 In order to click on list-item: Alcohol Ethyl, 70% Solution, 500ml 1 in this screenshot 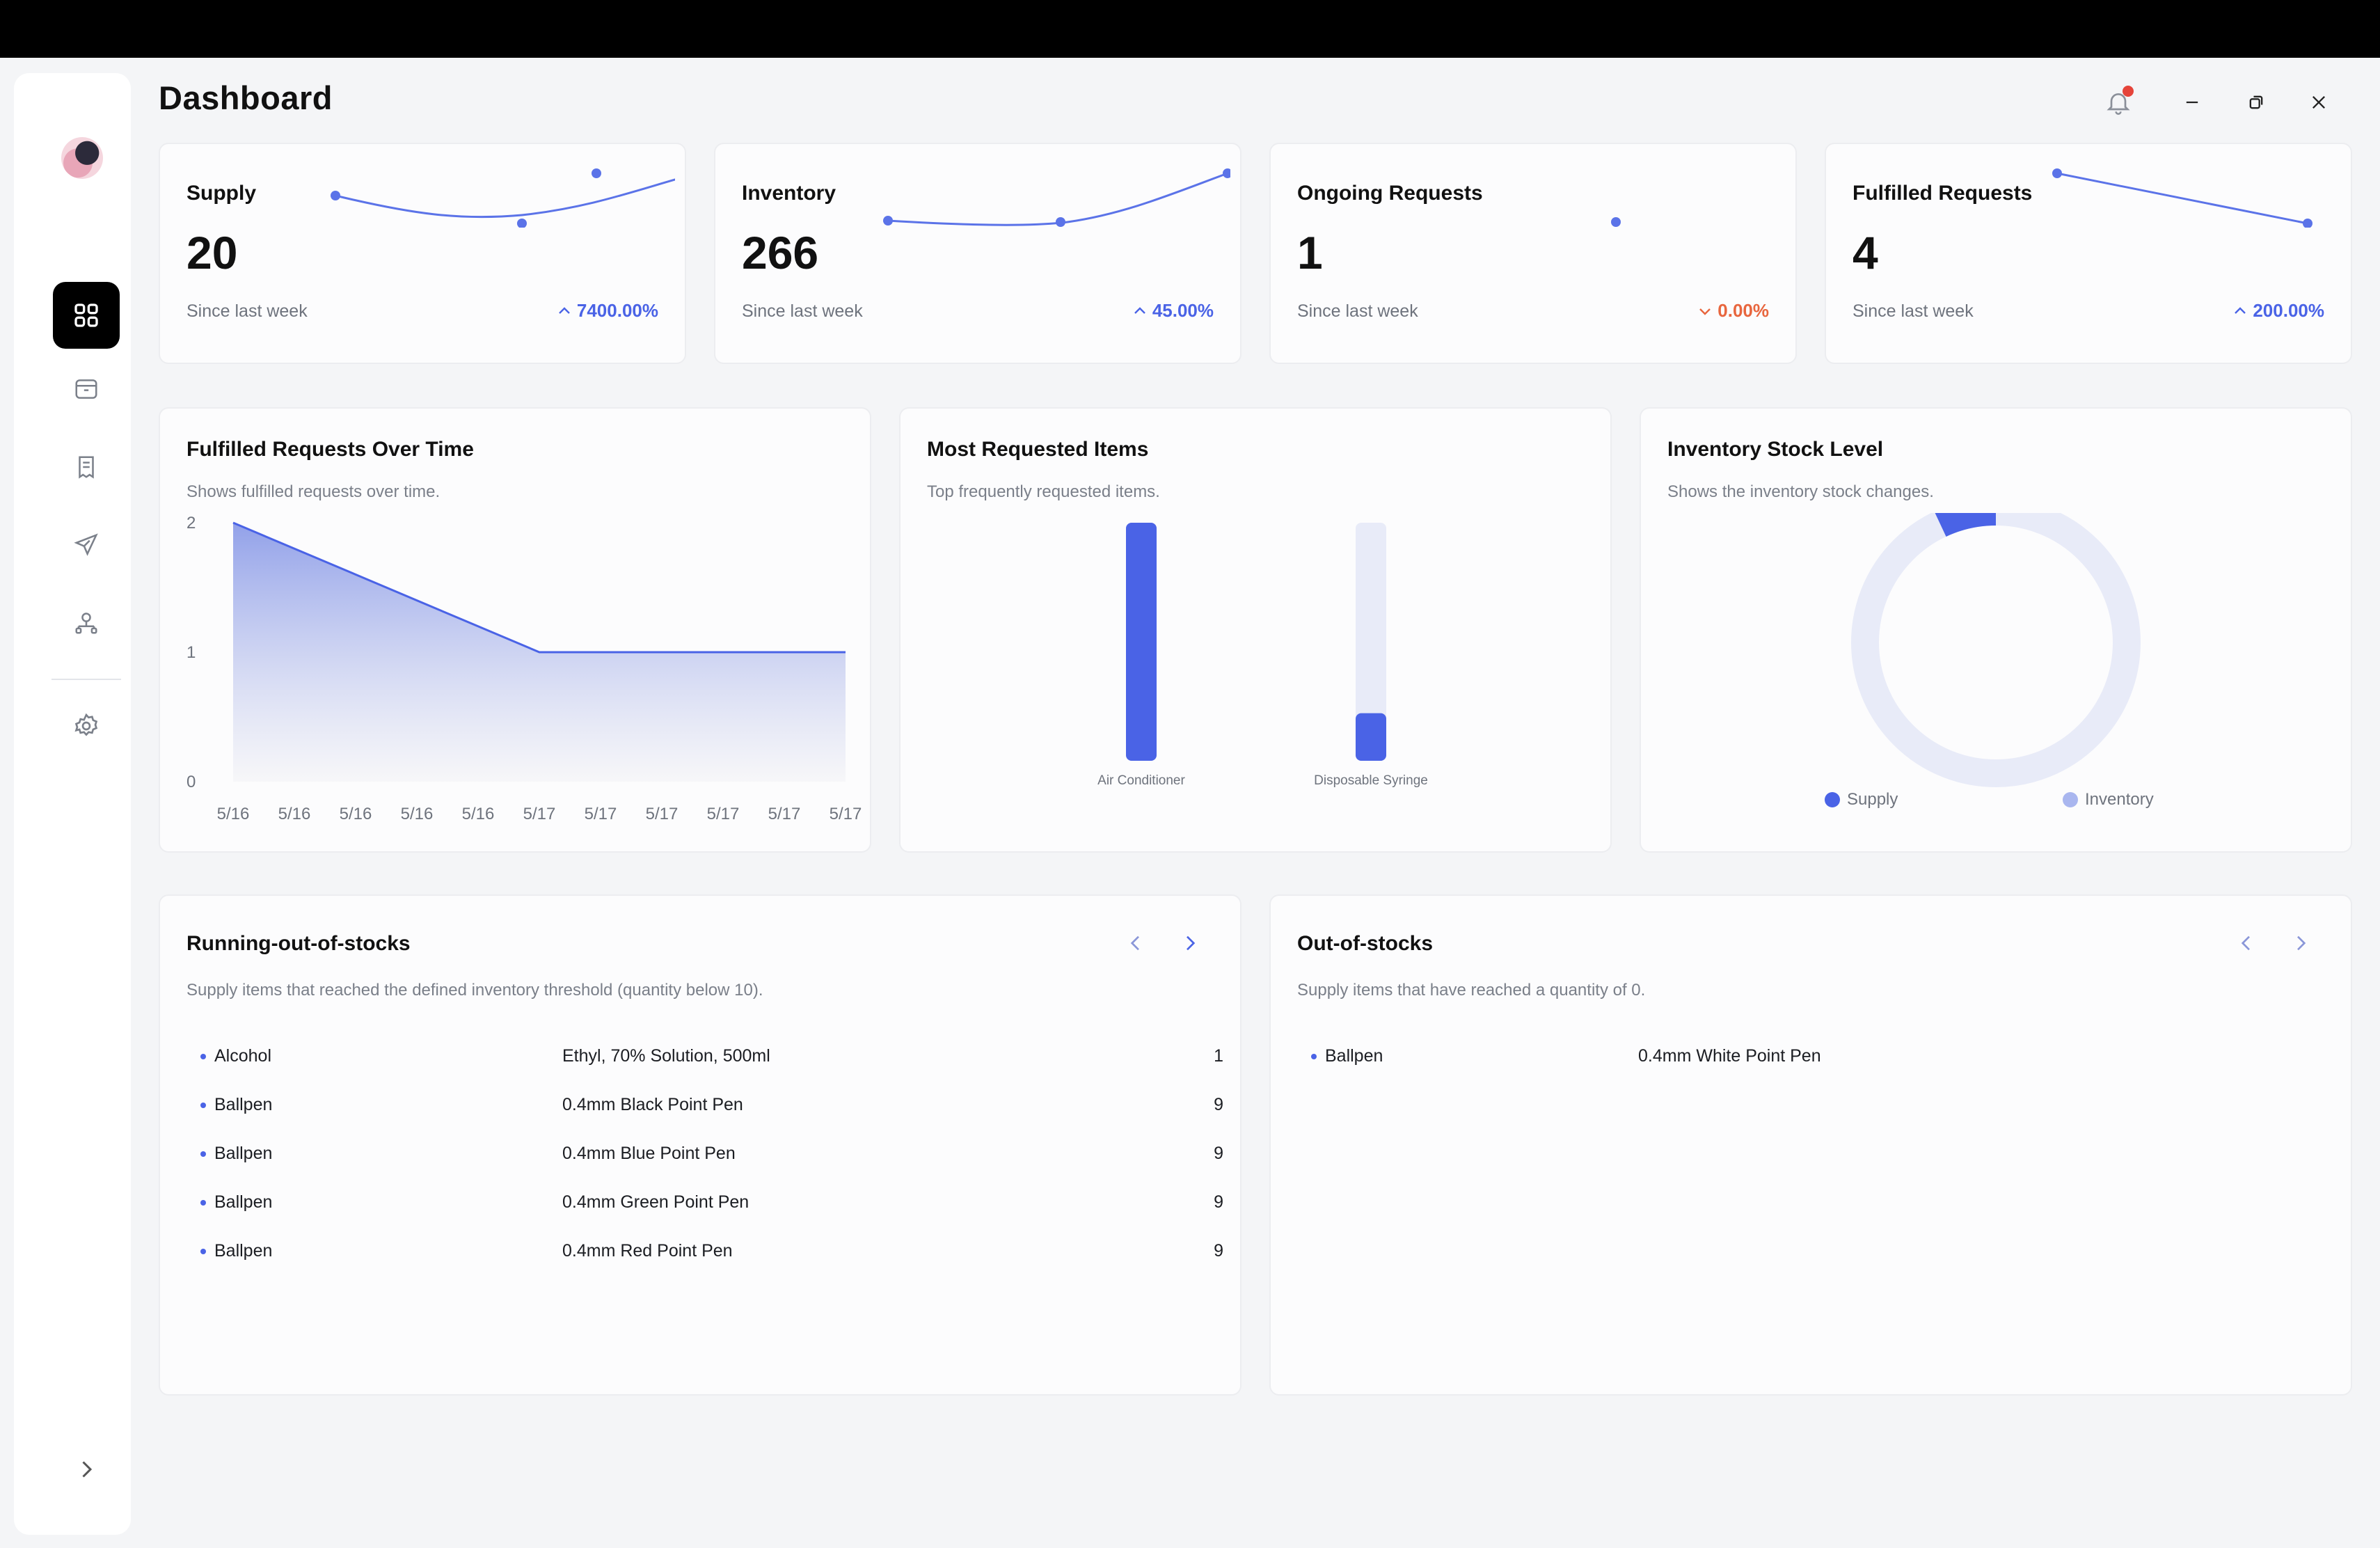, I will do `click(711, 1057)`.